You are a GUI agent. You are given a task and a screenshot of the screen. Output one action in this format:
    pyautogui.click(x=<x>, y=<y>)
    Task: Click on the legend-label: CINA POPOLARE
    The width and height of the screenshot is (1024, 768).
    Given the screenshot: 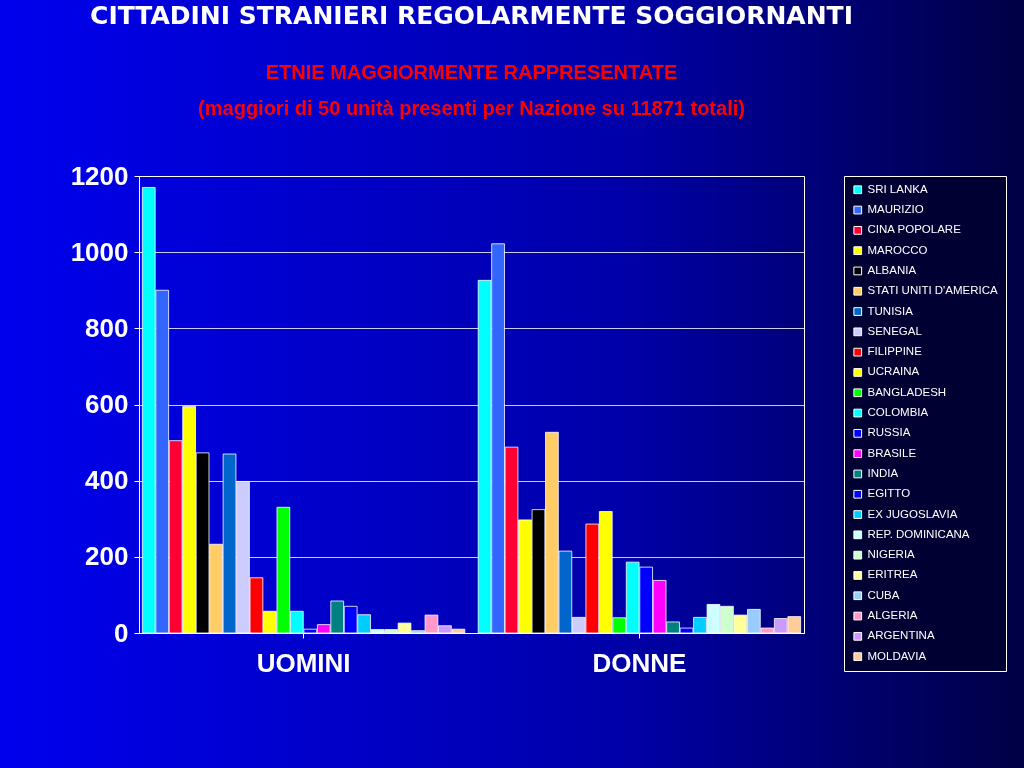 What is the action you would take?
    pyautogui.click(x=914, y=229)
    